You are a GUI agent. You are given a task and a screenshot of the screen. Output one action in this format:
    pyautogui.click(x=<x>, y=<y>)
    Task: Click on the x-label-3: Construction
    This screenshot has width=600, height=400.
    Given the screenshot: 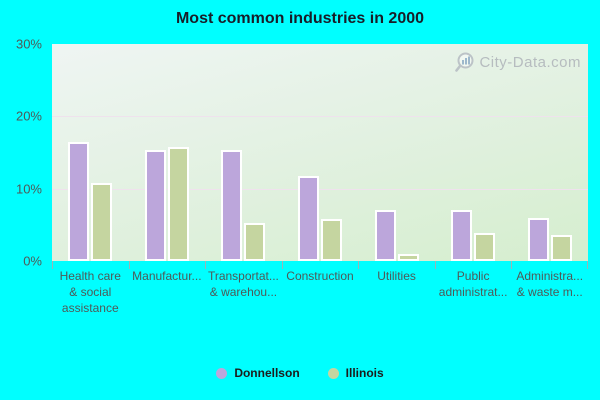 What is the action you would take?
    pyautogui.click(x=320, y=276)
    